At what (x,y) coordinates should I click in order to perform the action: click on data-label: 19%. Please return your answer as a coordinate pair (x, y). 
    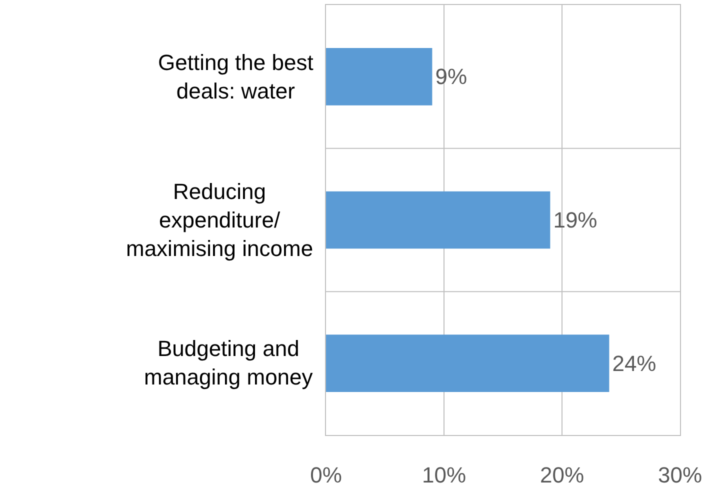
    Looking at the image, I should click on (575, 220).